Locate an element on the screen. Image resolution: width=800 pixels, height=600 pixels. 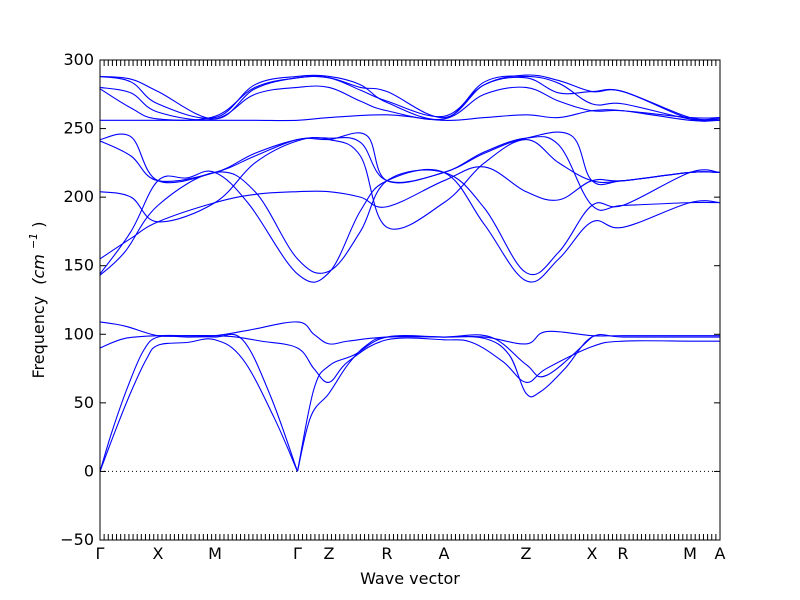
y-tick-label: 250 is located at coordinates (78, 128).